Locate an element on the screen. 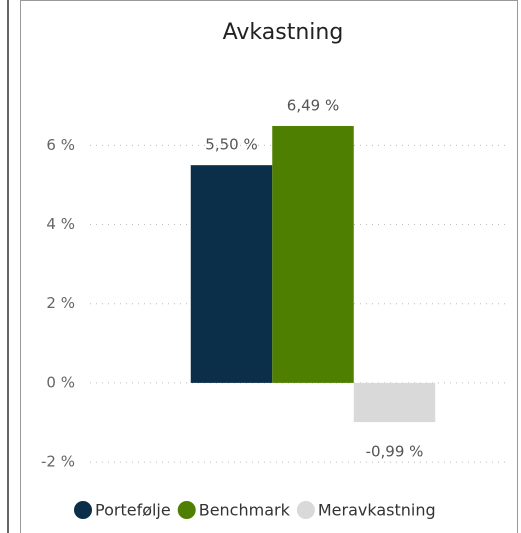 This screenshot has width=521, height=533. data-label: 6,49 % is located at coordinates (313, 105).